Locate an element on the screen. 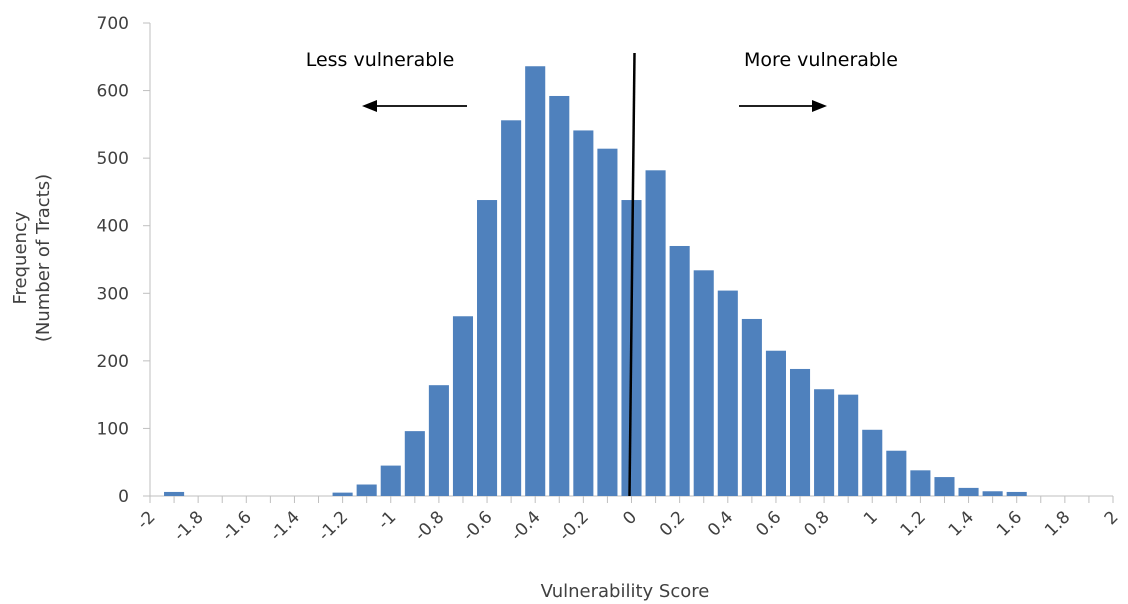 This screenshot has height=604, width=1128. x-tick-label: -1.4 is located at coordinates (285, 526).